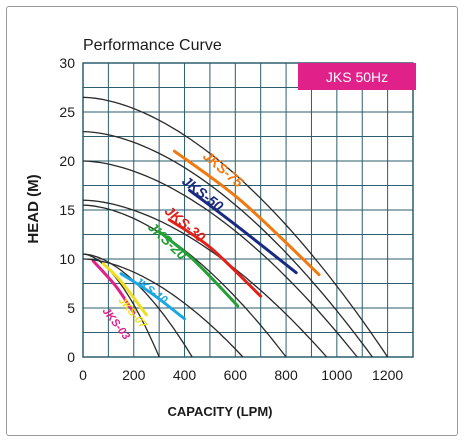 The height and width of the screenshot is (442, 464). What do you see at coordinates (67, 259) in the screenshot?
I see `y-tick-label: 10` at bounding box center [67, 259].